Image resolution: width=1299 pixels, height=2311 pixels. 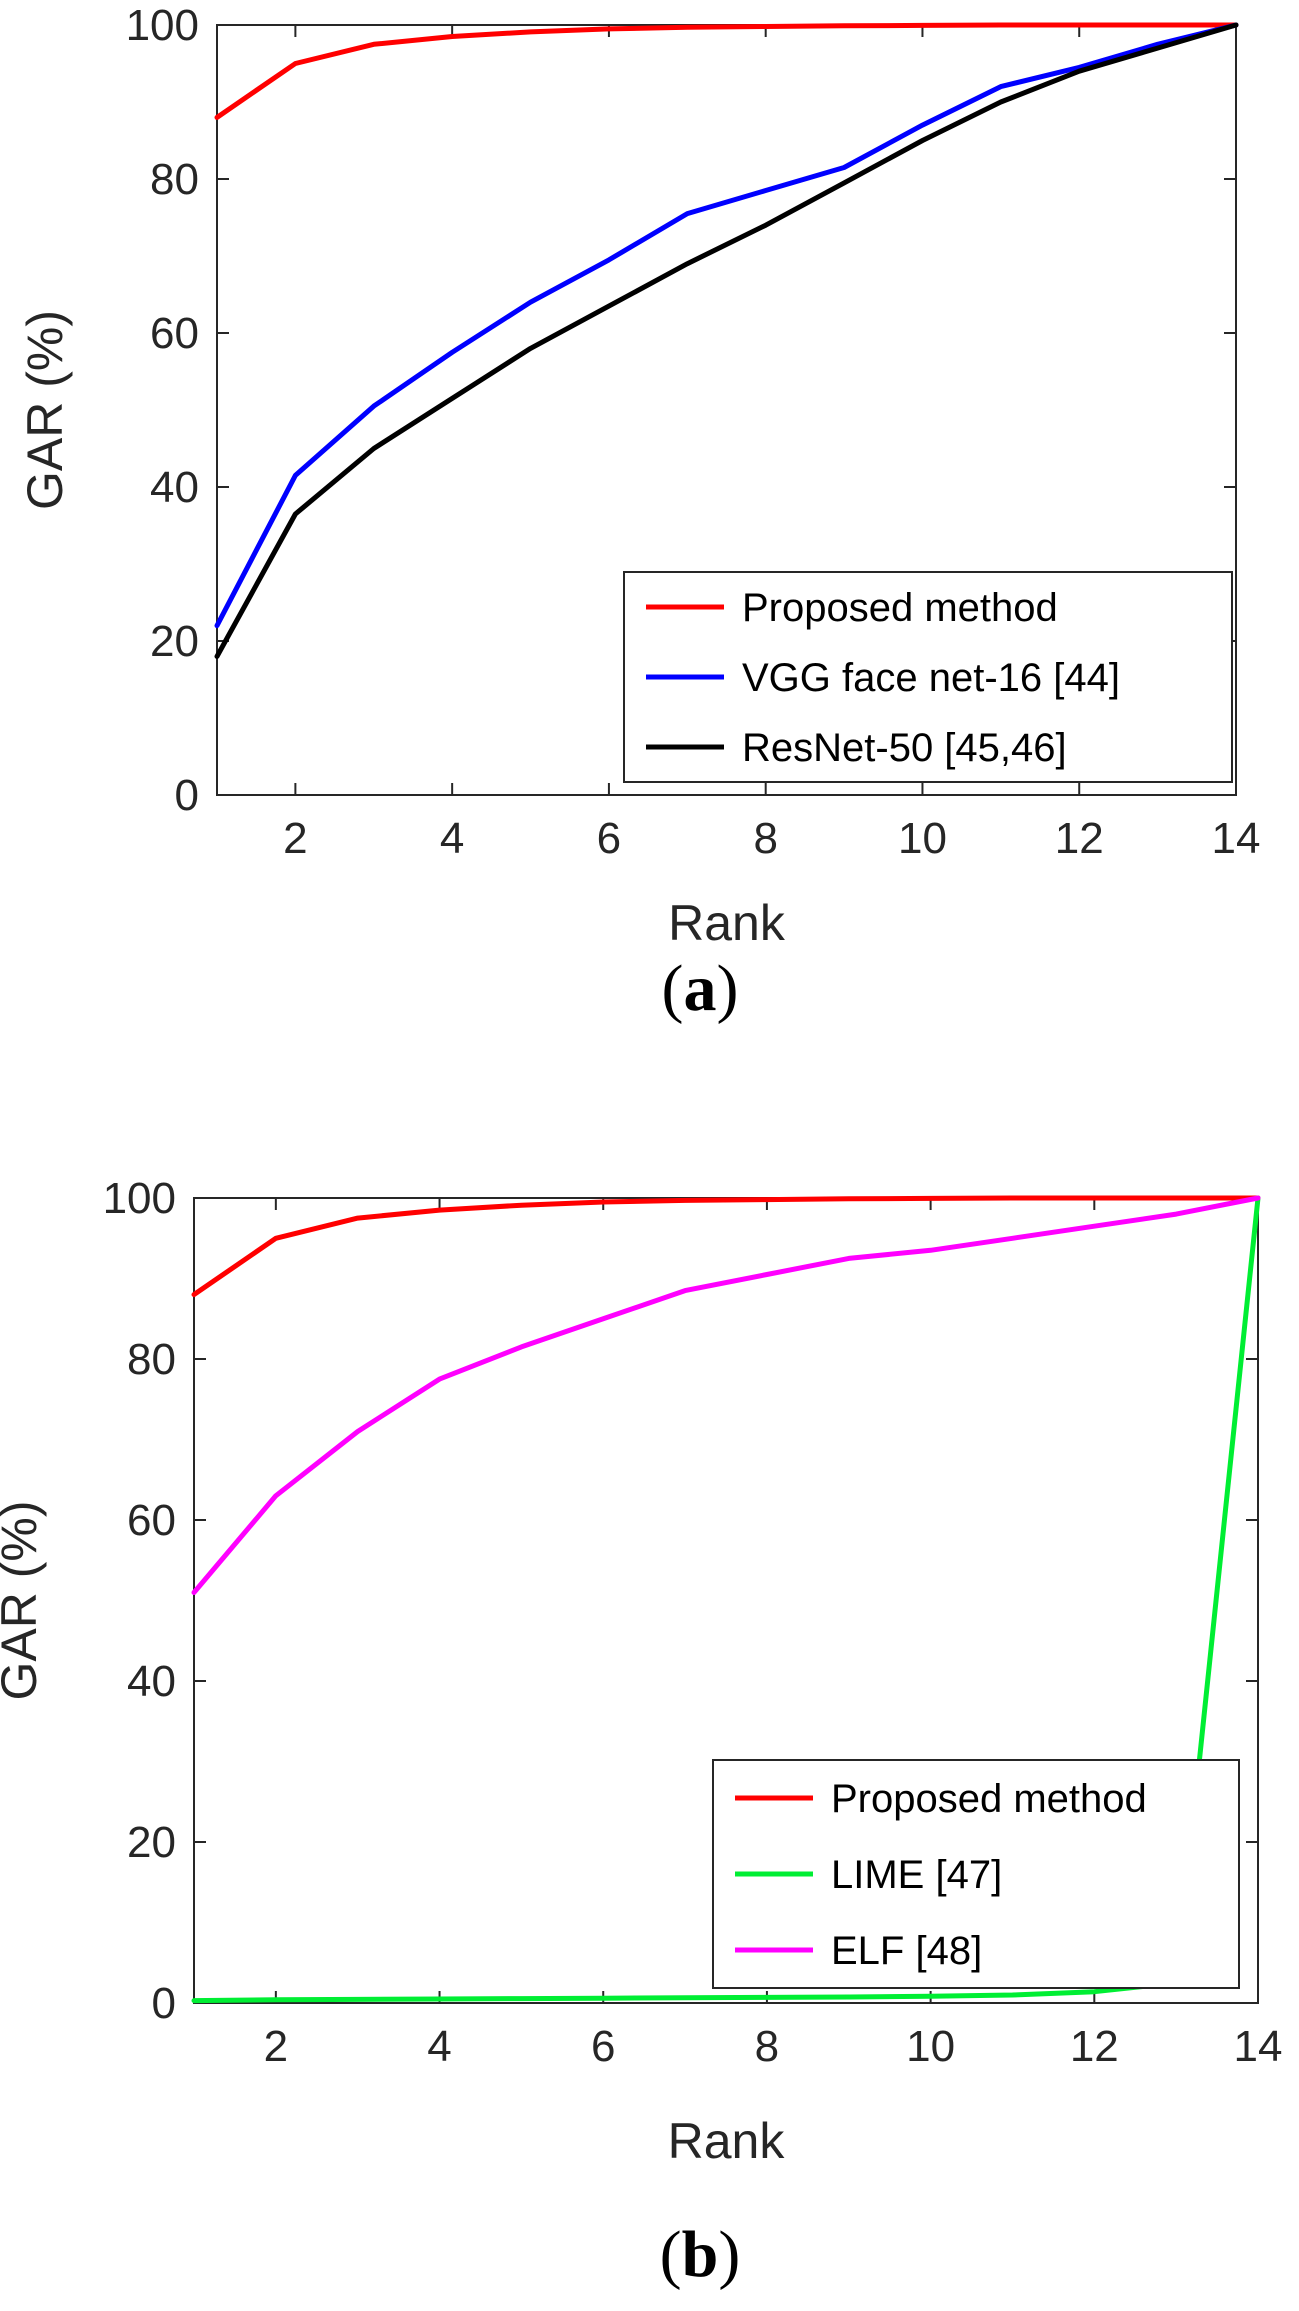 I want to click on panel-caption: (a), so click(x=700, y=988).